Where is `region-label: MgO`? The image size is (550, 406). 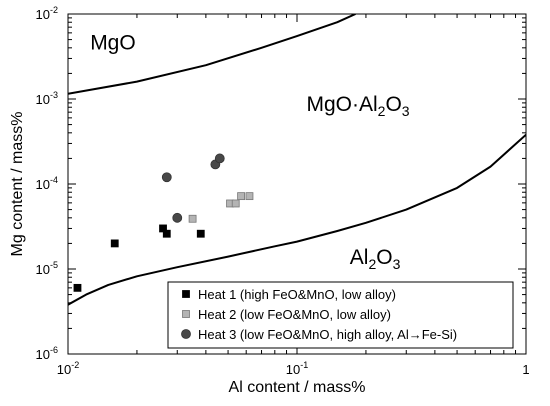
region-label: MgO is located at coordinates (113, 43).